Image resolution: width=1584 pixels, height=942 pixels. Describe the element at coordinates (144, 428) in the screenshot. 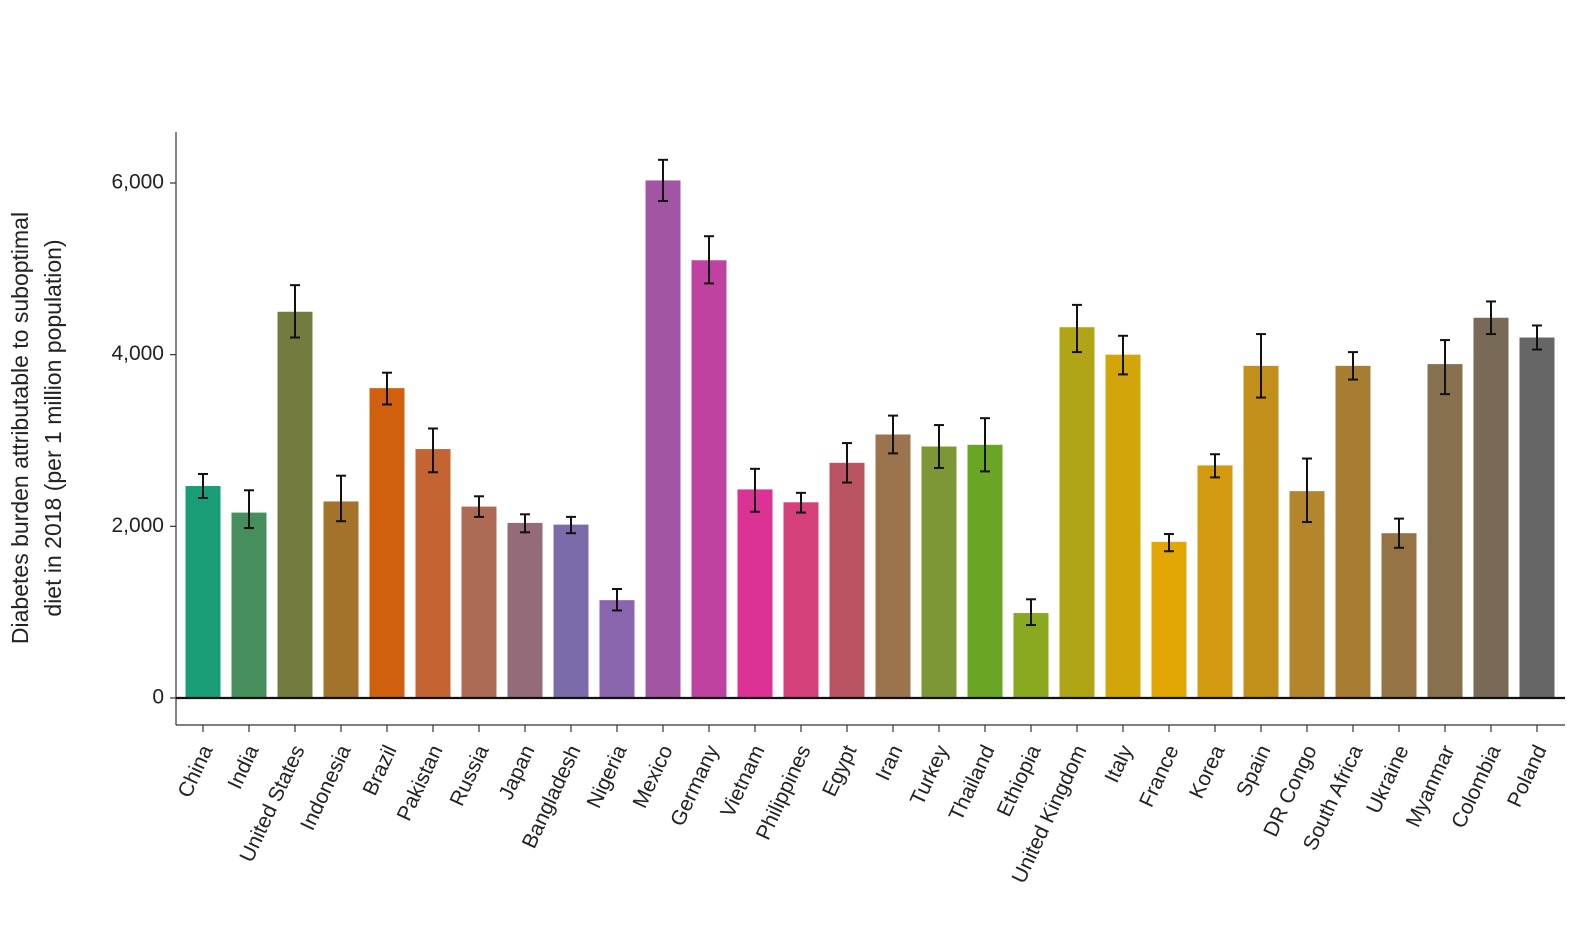

I see `y-axis: 0 2,000 4,000 6,000` at that location.